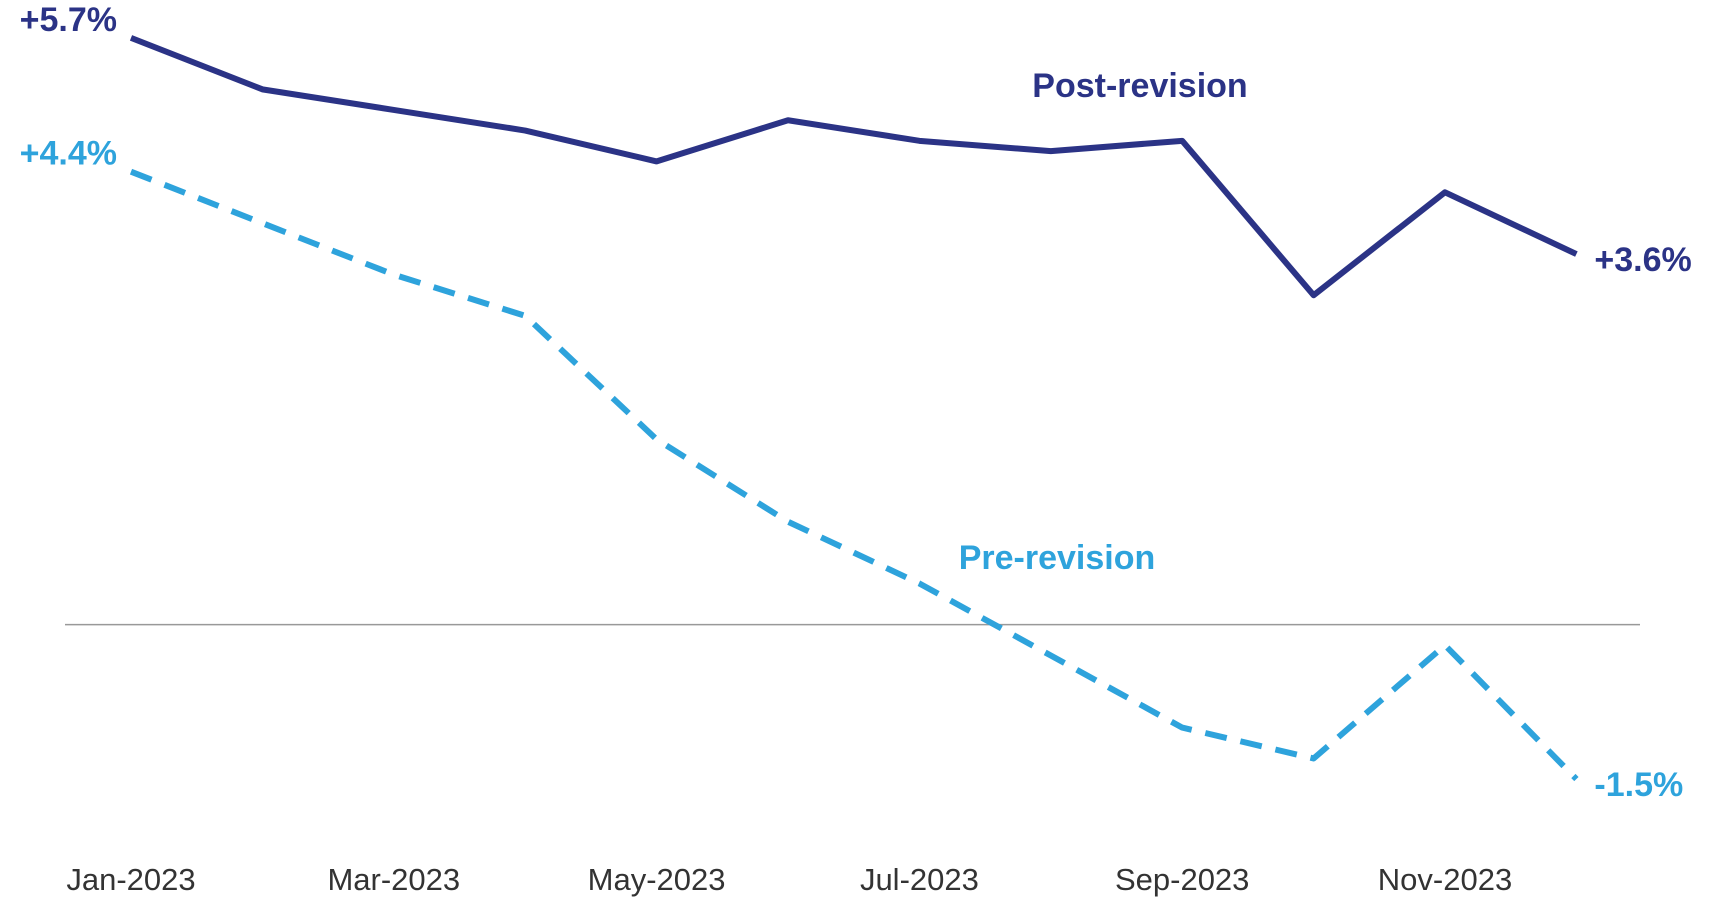 The width and height of the screenshot is (1709, 907). I want to click on value-label: +4.4%, so click(68, 154).